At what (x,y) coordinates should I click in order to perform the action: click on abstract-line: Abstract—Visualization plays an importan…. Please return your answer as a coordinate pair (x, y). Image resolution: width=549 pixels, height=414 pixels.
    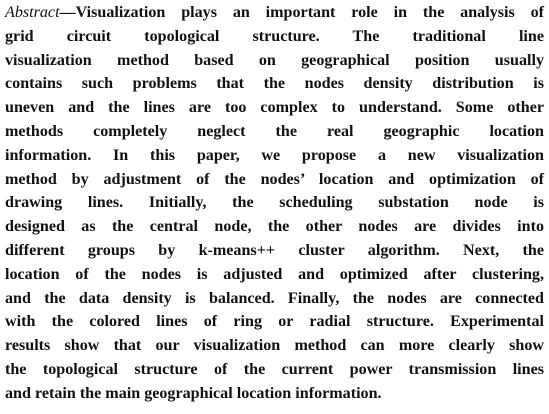
    Looking at the image, I should click on (274, 13).